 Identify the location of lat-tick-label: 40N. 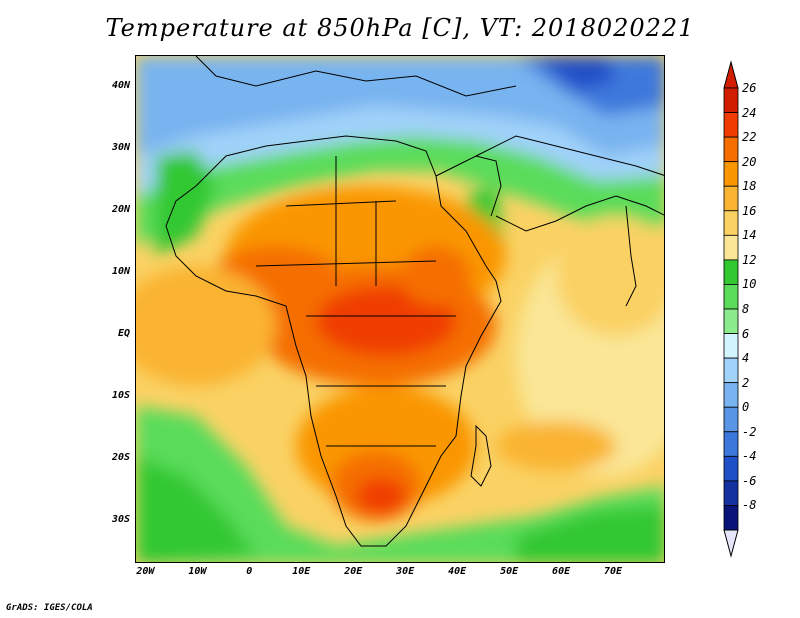
(120, 85).